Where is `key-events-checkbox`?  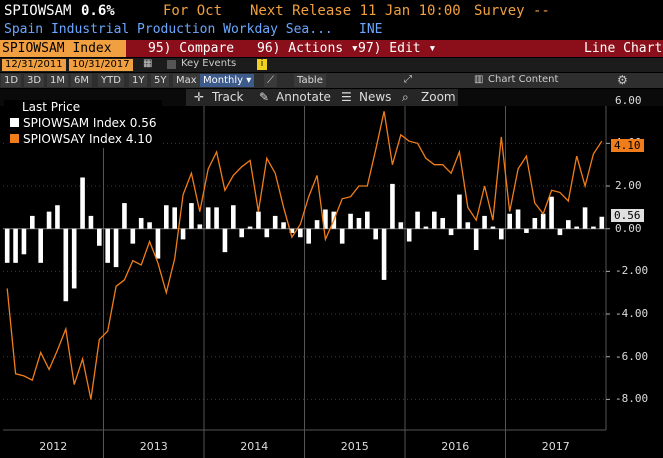
key-events-checkbox is located at coordinates (171, 64).